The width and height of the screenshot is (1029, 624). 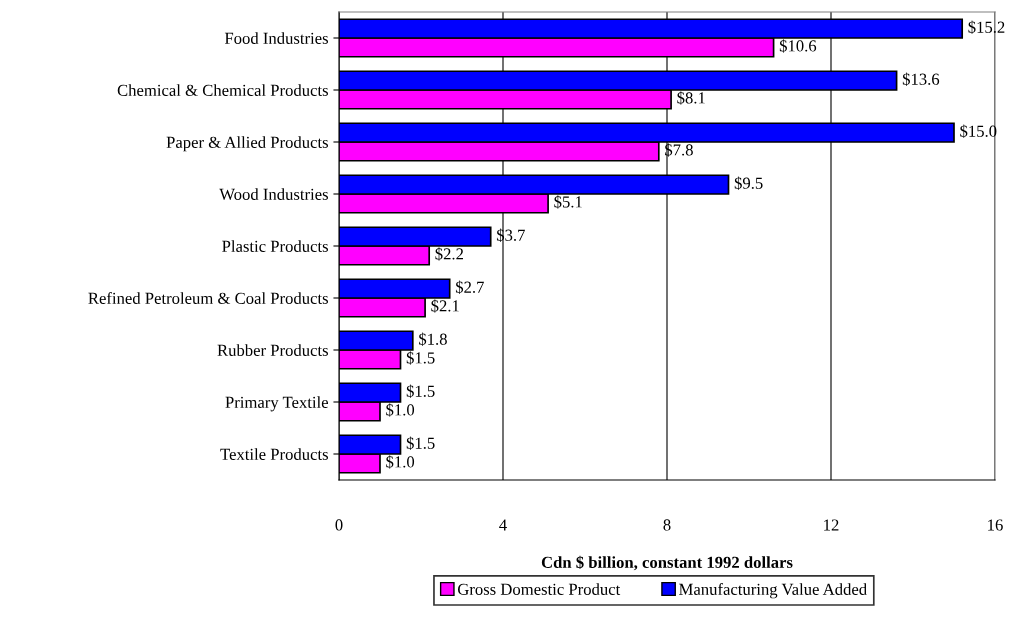 What do you see at coordinates (469, 287) in the screenshot?
I see `data-label: $2.7` at bounding box center [469, 287].